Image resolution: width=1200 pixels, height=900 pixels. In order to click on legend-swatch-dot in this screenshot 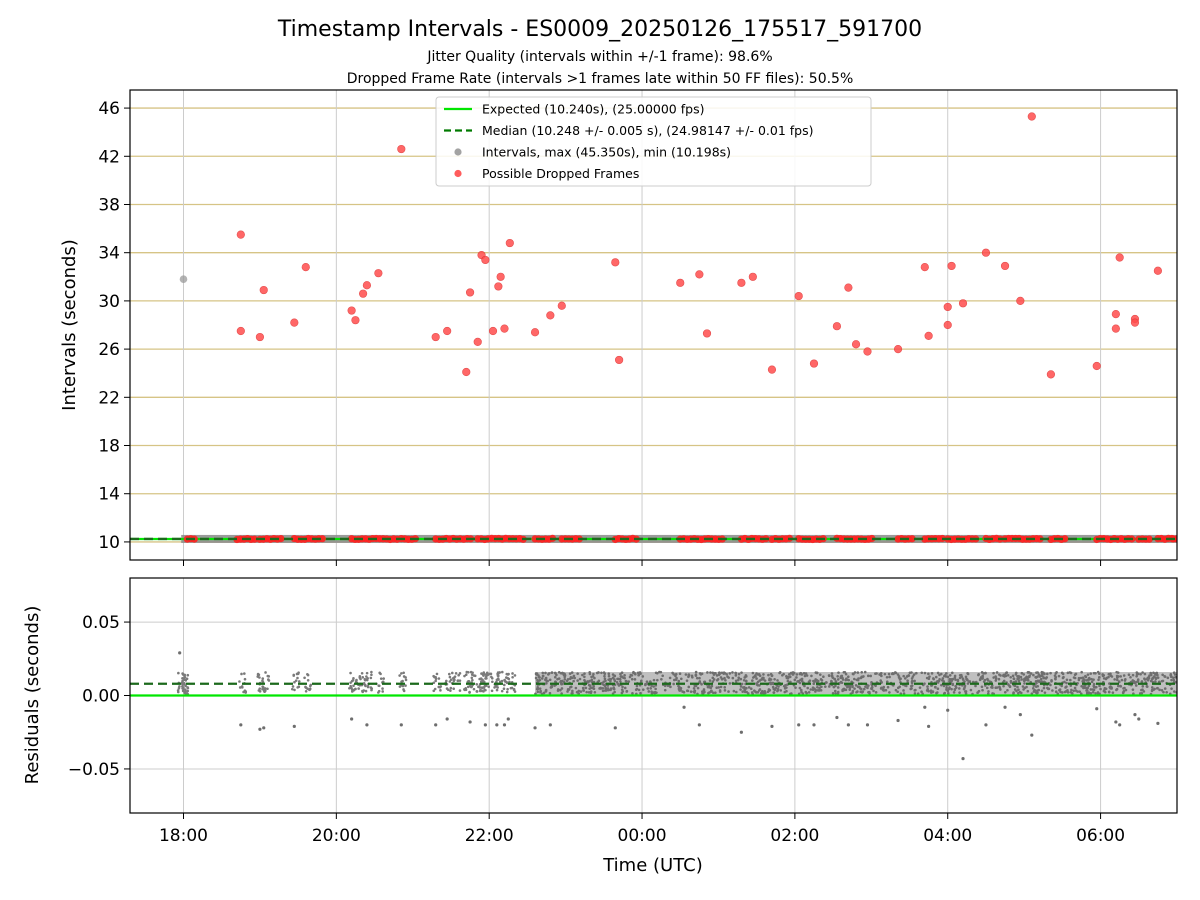, I will do `click(458, 152)`.